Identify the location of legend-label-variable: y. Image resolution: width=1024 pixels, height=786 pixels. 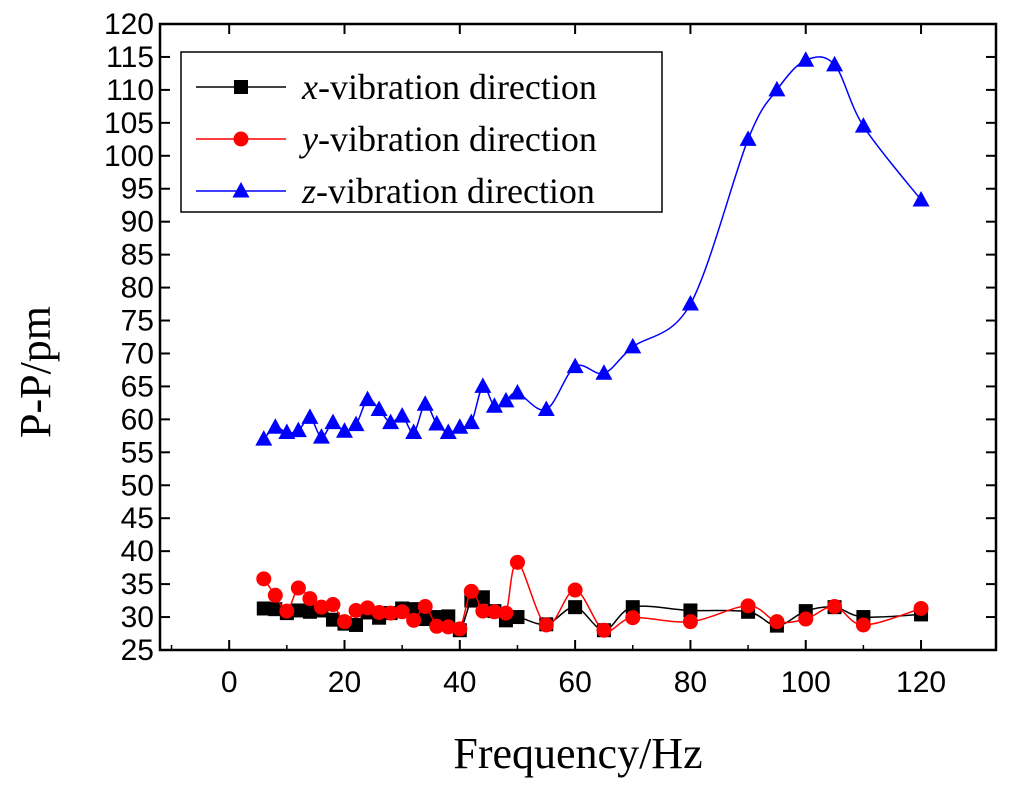
(308, 139).